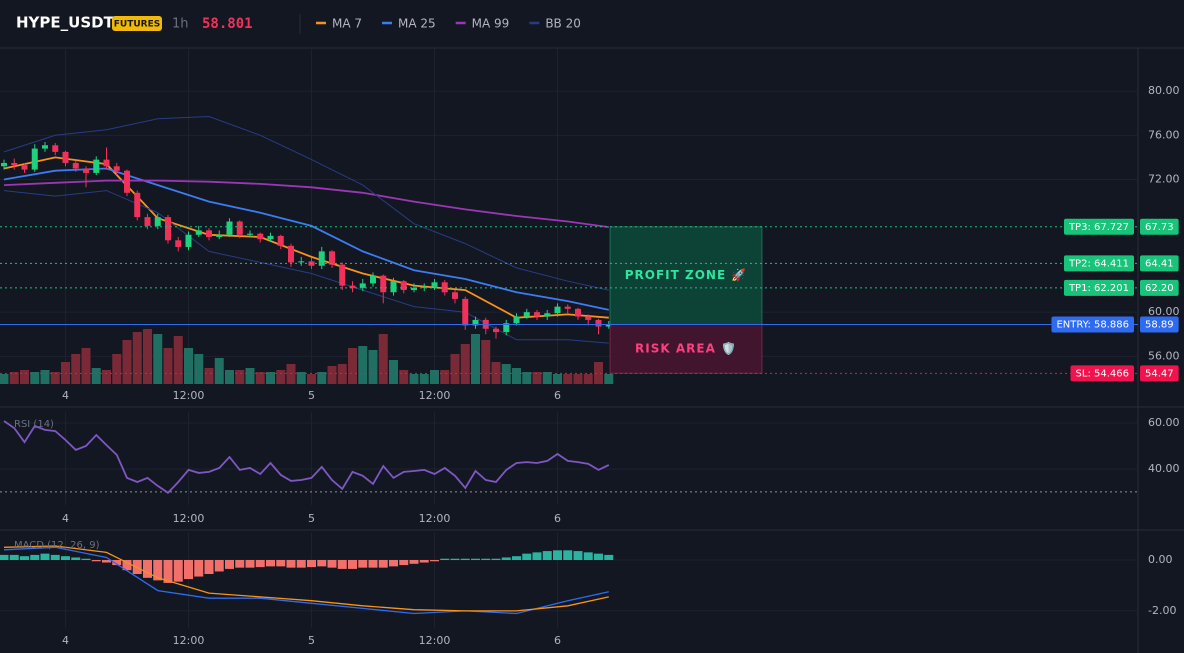 This screenshot has width=1184, height=653. Describe the element at coordinates (347, 24) in the screenshot. I see `legend-label: MA 7` at that location.